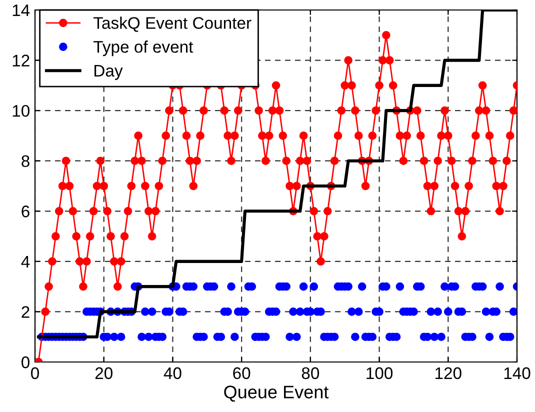 The width and height of the screenshot is (535, 412). Describe the element at coordinates (21, 60) in the screenshot. I see `y-tick-label: 12` at that location.